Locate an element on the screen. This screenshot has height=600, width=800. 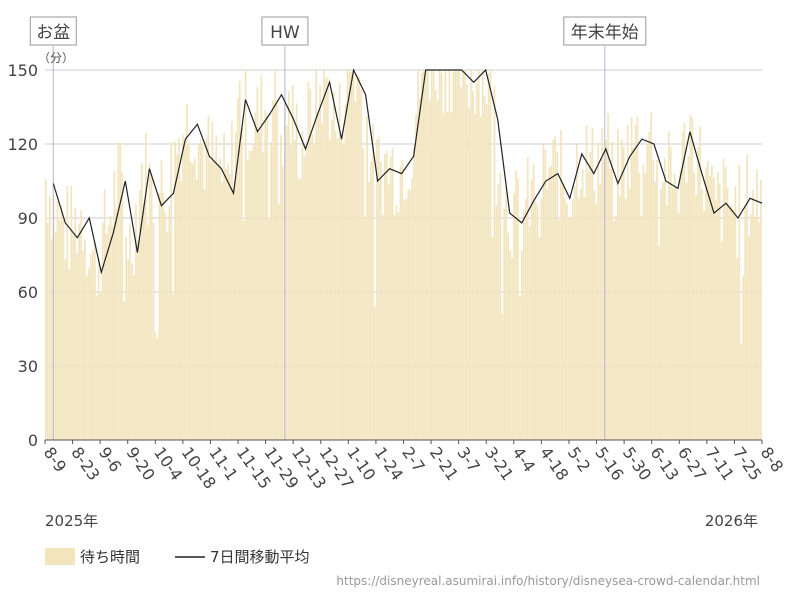
legend-line-label: 7日間移動平均 is located at coordinates (260, 557).